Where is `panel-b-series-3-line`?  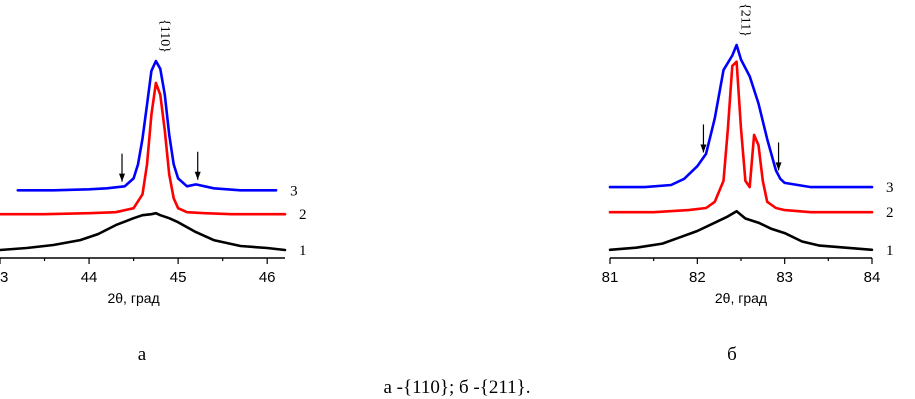 panel-b-series-3-line is located at coordinates (741, 116).